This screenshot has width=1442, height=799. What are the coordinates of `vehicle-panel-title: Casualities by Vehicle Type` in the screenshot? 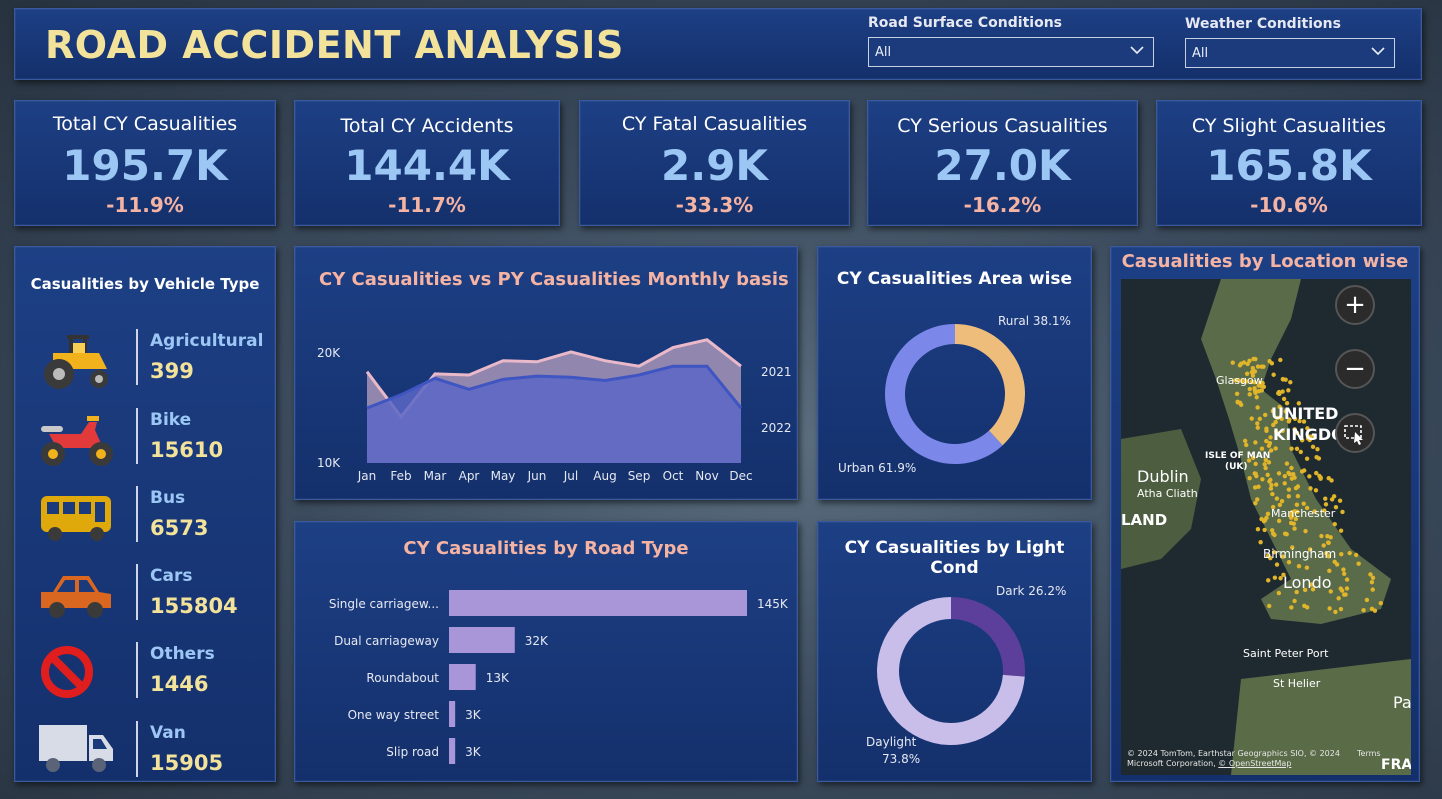 It's located at (145, 284).